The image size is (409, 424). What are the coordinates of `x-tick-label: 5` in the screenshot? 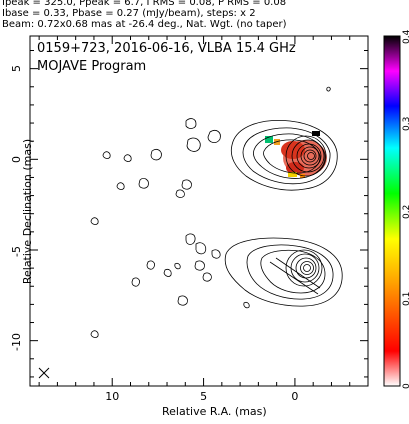 It's located at (204, 396).